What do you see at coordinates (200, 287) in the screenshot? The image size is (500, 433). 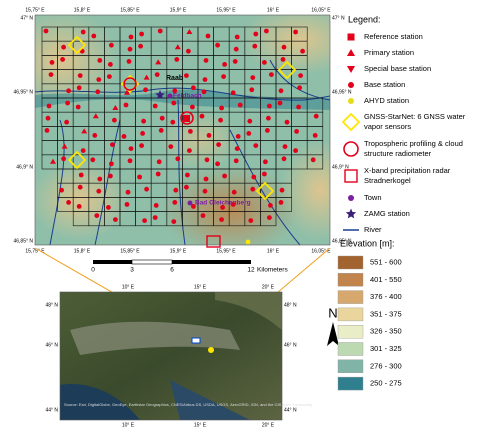 I see `lon-label: 15° E` at bounding box center [200, 287].